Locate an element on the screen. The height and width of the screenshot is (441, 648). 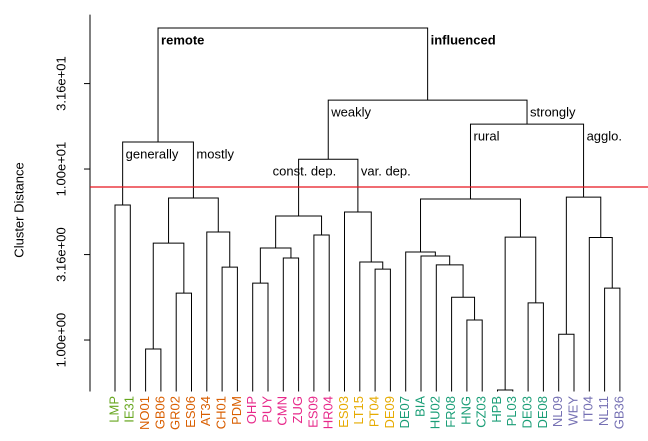
leaf-label: IE31 is located at coordinates (129, 409).